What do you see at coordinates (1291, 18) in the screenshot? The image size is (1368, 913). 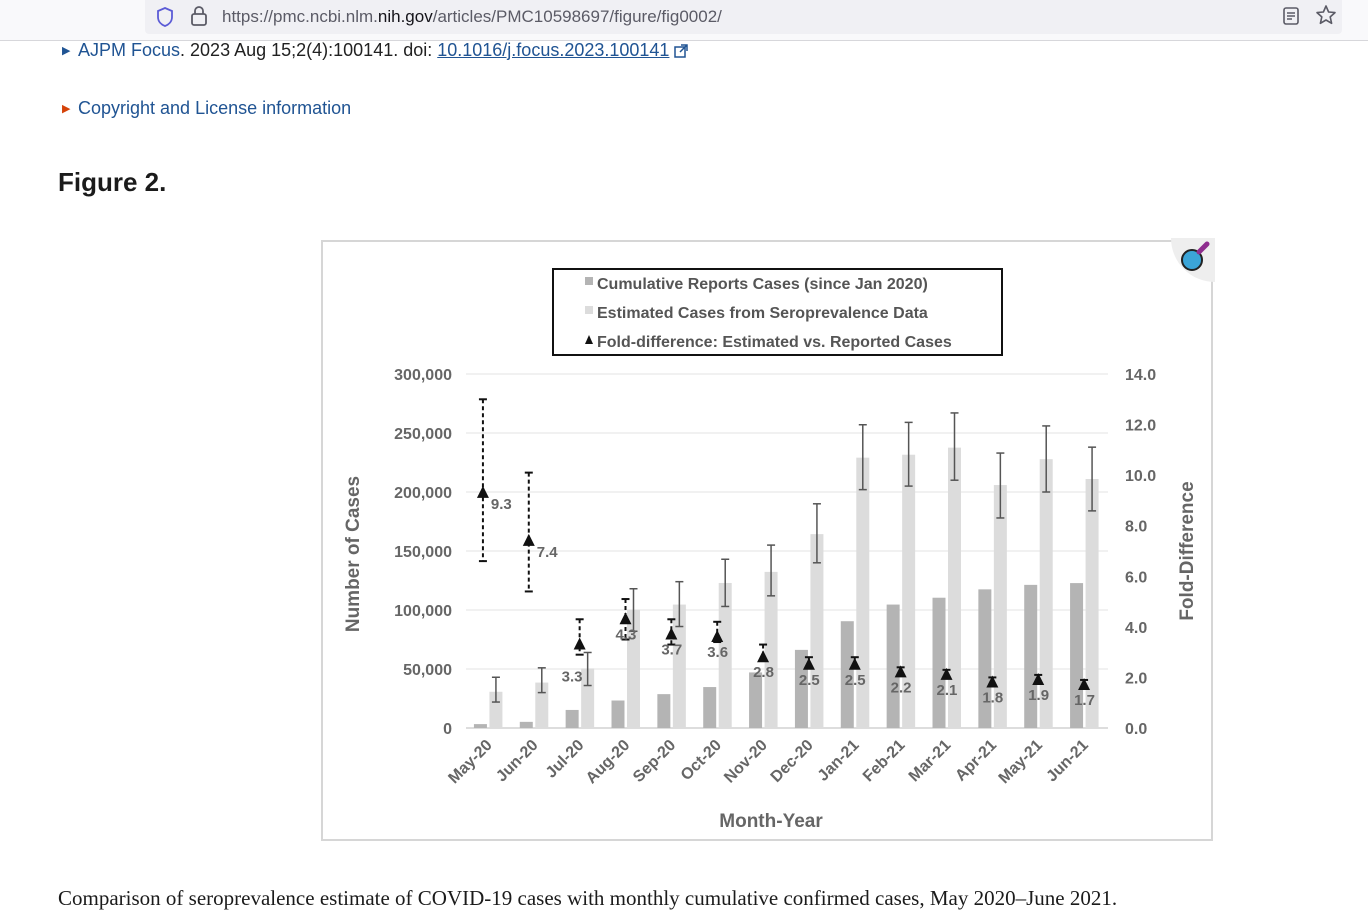 I see `reader-view-icon` at bounding box center [1291, 18].